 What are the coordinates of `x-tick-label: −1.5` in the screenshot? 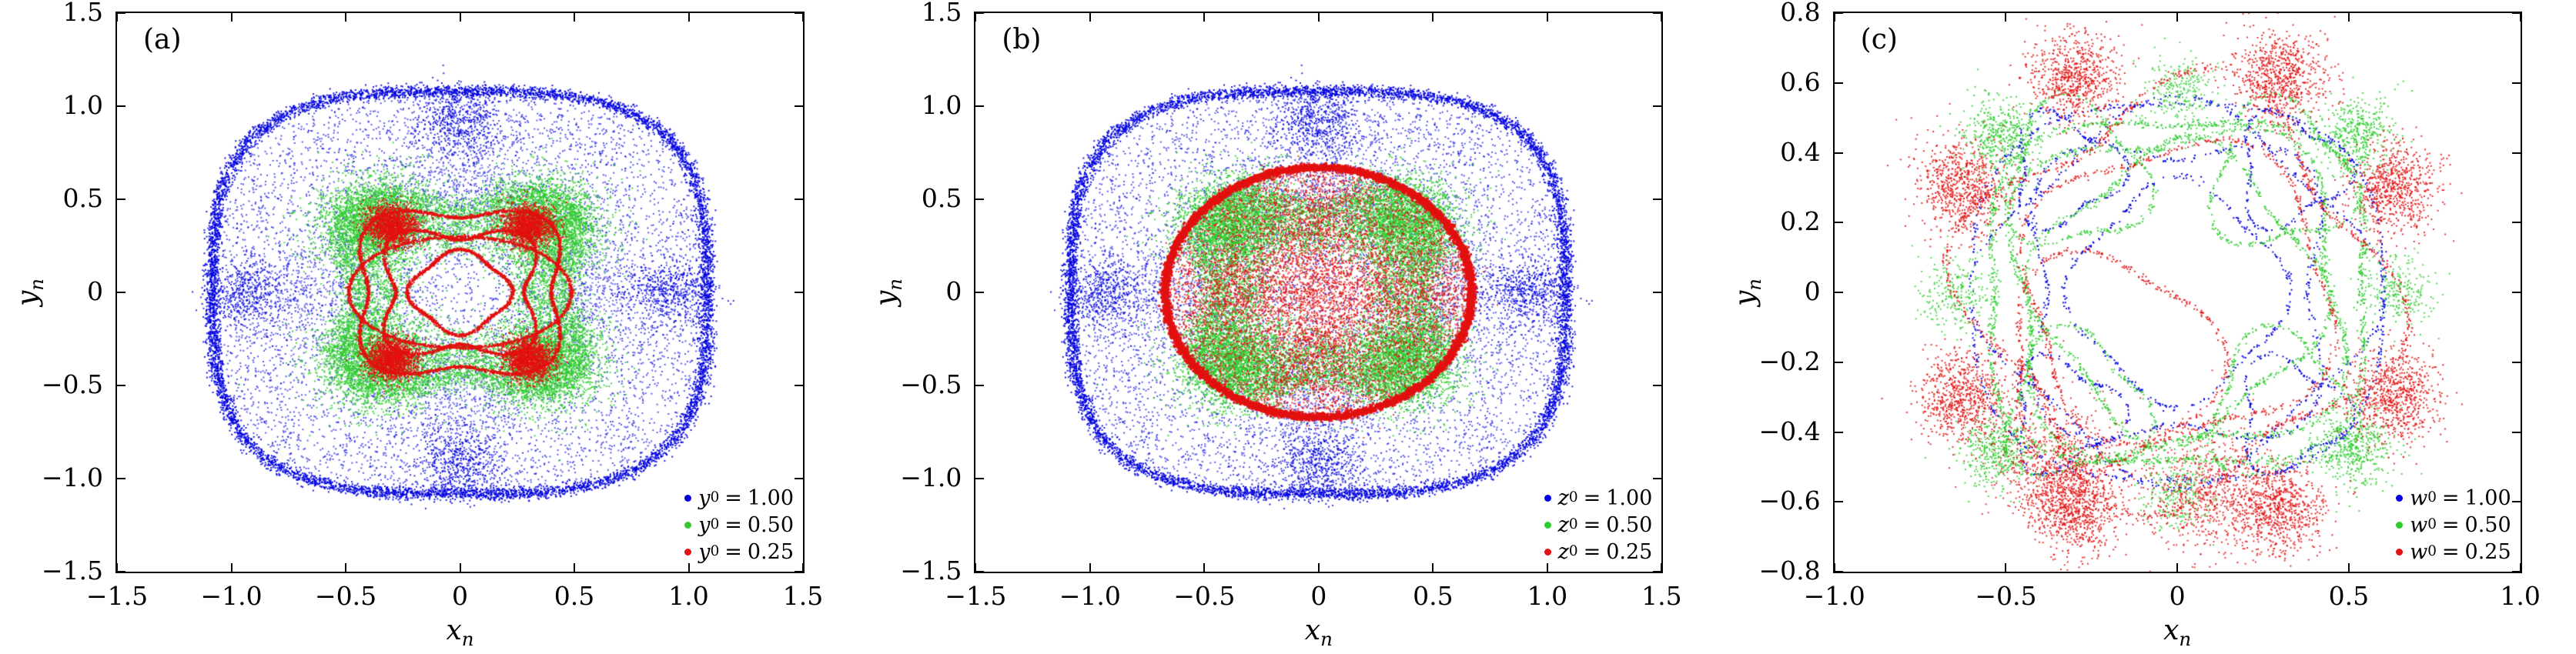 It's located at (976, 596).